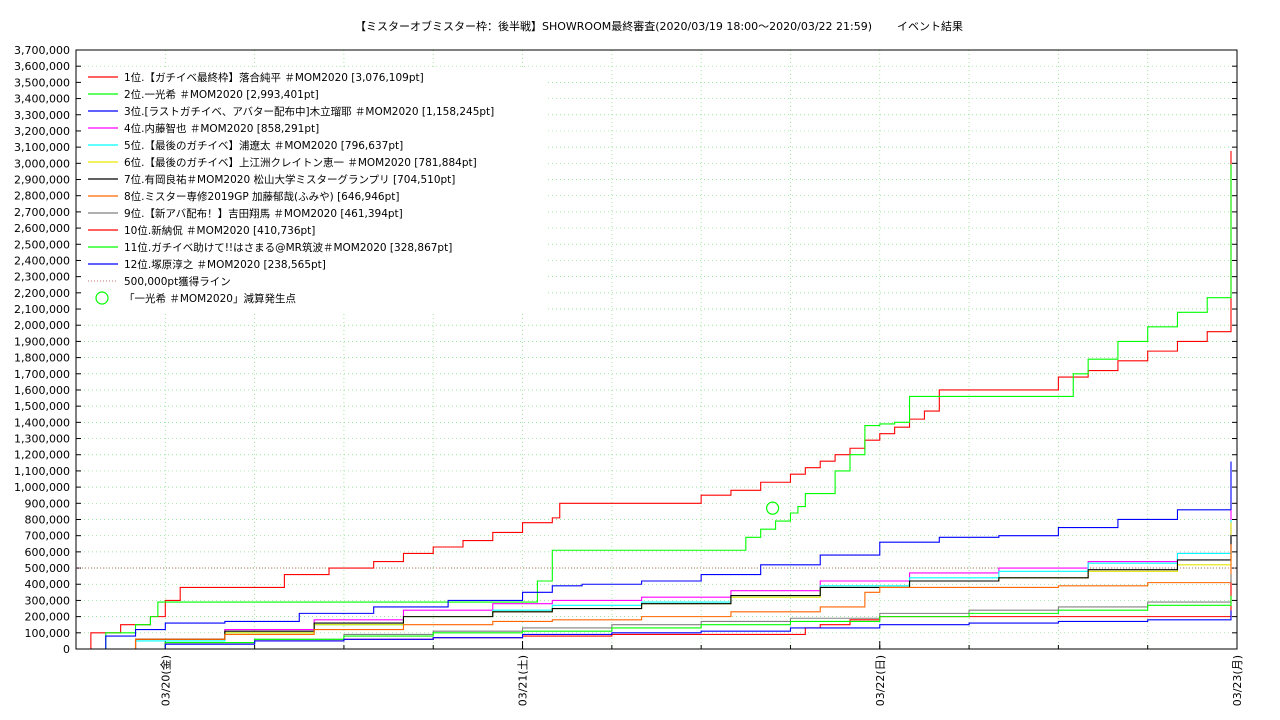  I want to click on y-tick-label: 300,000, so click(48, 600).